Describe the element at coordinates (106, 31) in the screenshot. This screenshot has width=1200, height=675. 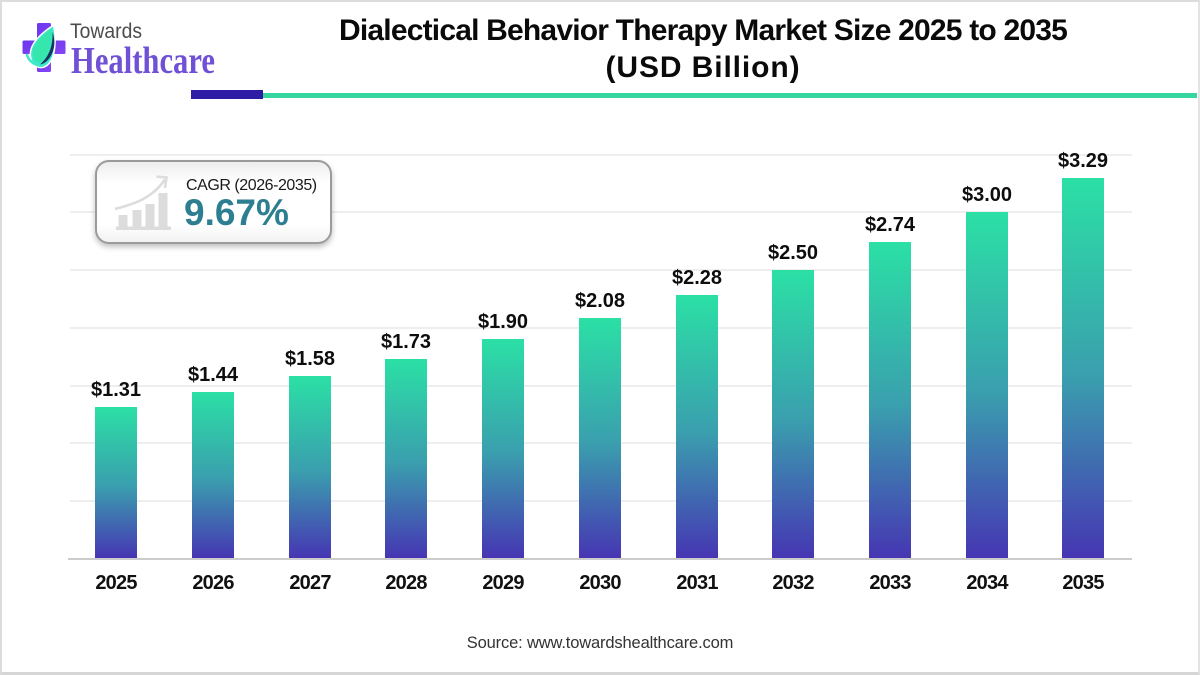
I see `svg-text: Towards` at that location.